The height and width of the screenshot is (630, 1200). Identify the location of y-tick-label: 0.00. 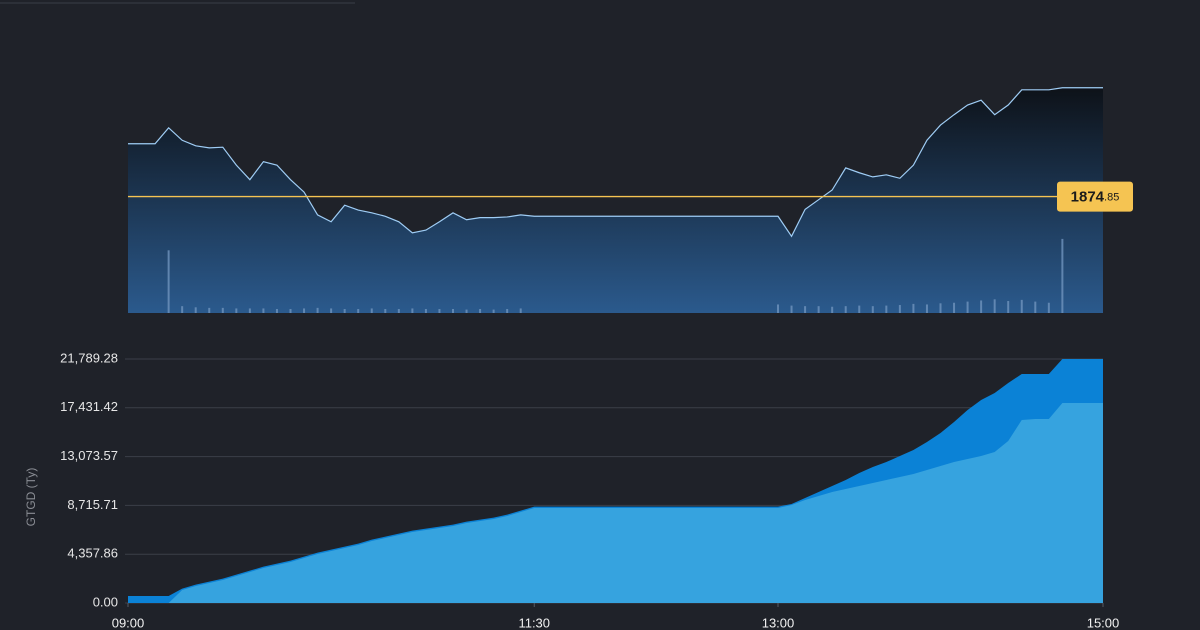
(105, 601).